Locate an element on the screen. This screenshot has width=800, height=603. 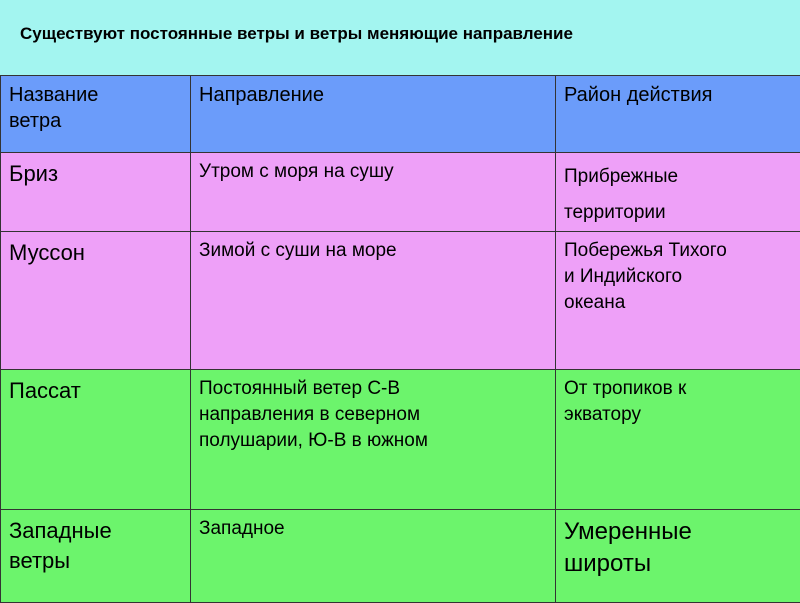
cell-text: Западные is located at coordinates (95, 531).